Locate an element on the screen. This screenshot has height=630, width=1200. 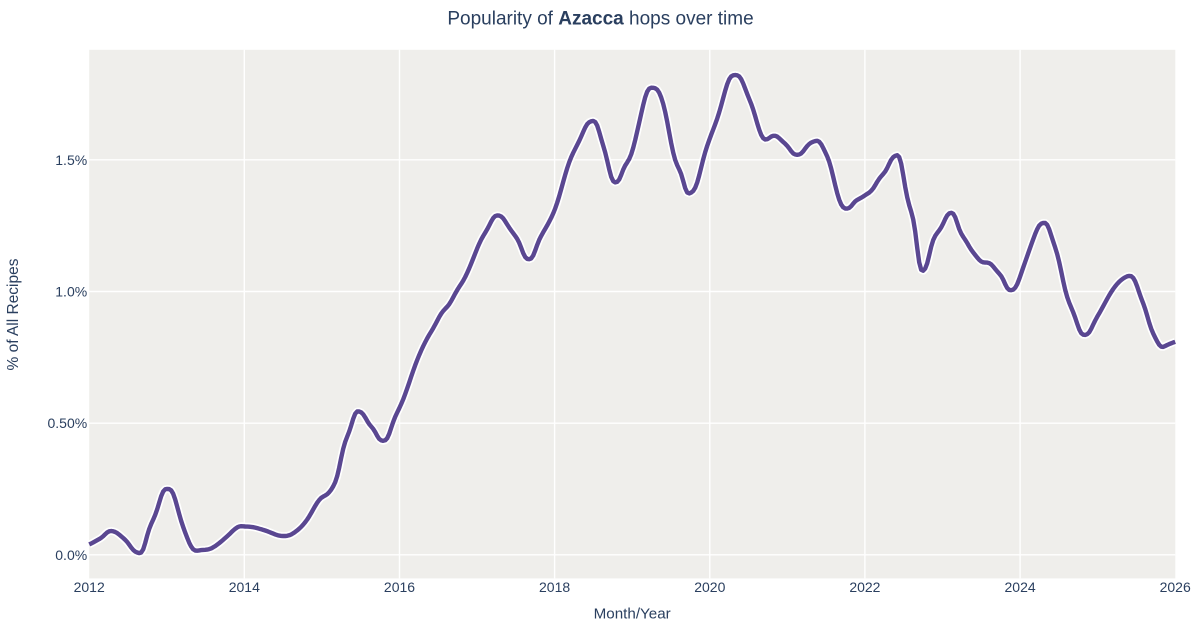
svg-text: 1.5% is located at coordinates (71, 160).